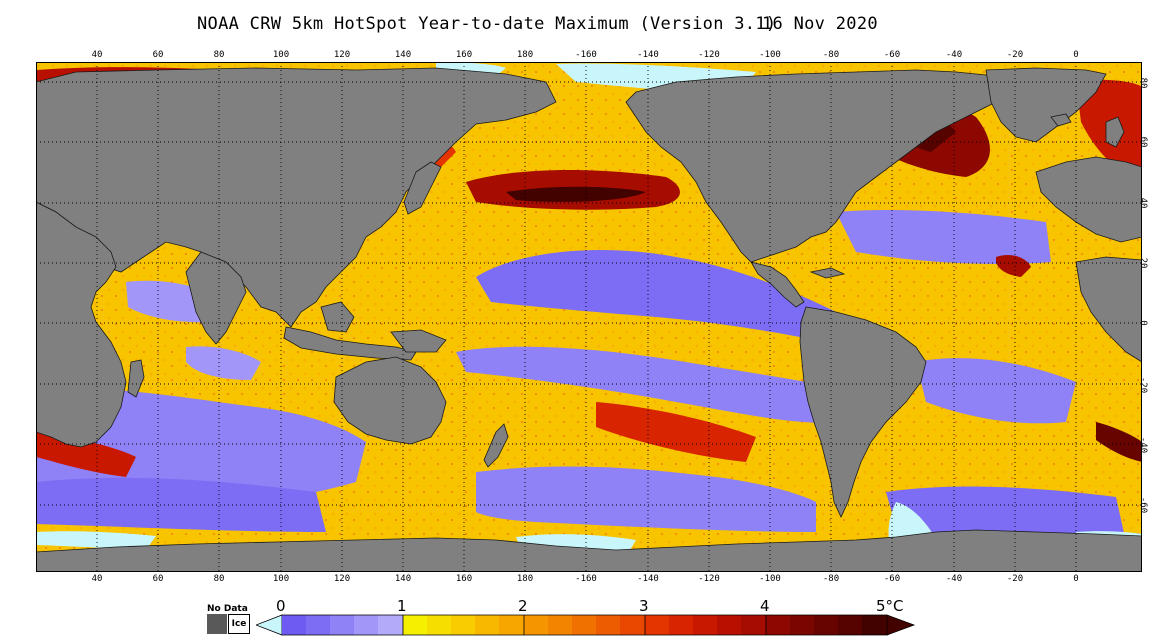  Describe the element at coordinates (227, 609) in the screenshot. I see `no-data-label: No Data` at that location.